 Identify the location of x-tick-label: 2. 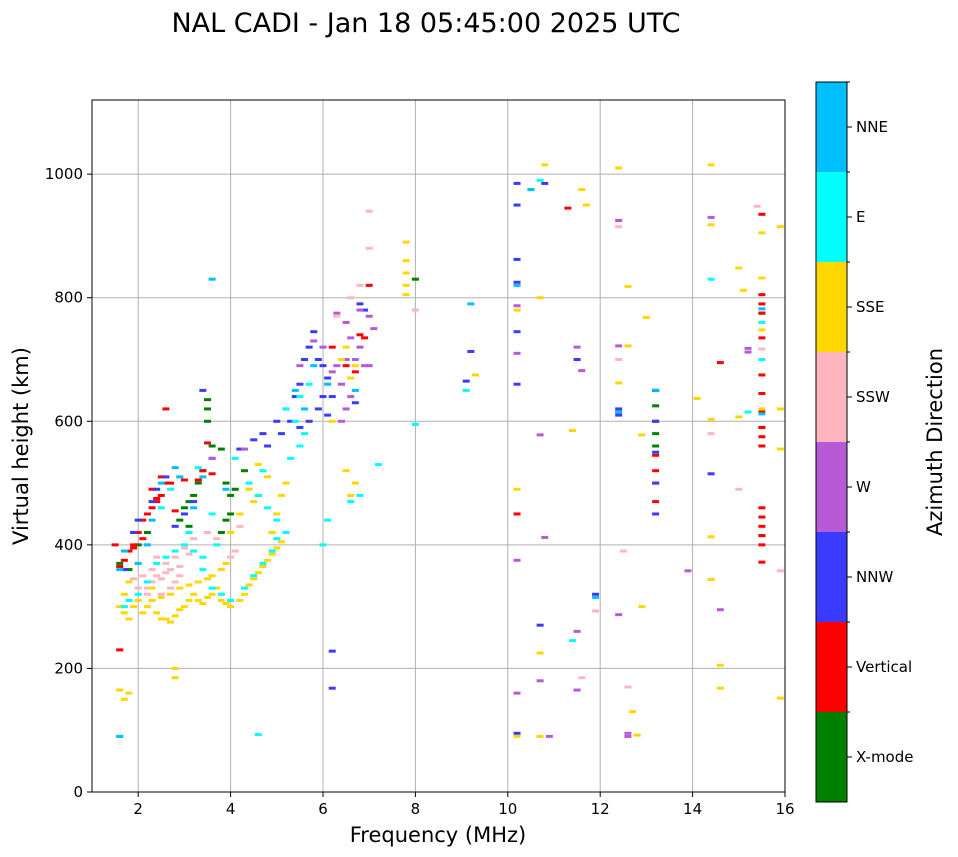
(138, 809).